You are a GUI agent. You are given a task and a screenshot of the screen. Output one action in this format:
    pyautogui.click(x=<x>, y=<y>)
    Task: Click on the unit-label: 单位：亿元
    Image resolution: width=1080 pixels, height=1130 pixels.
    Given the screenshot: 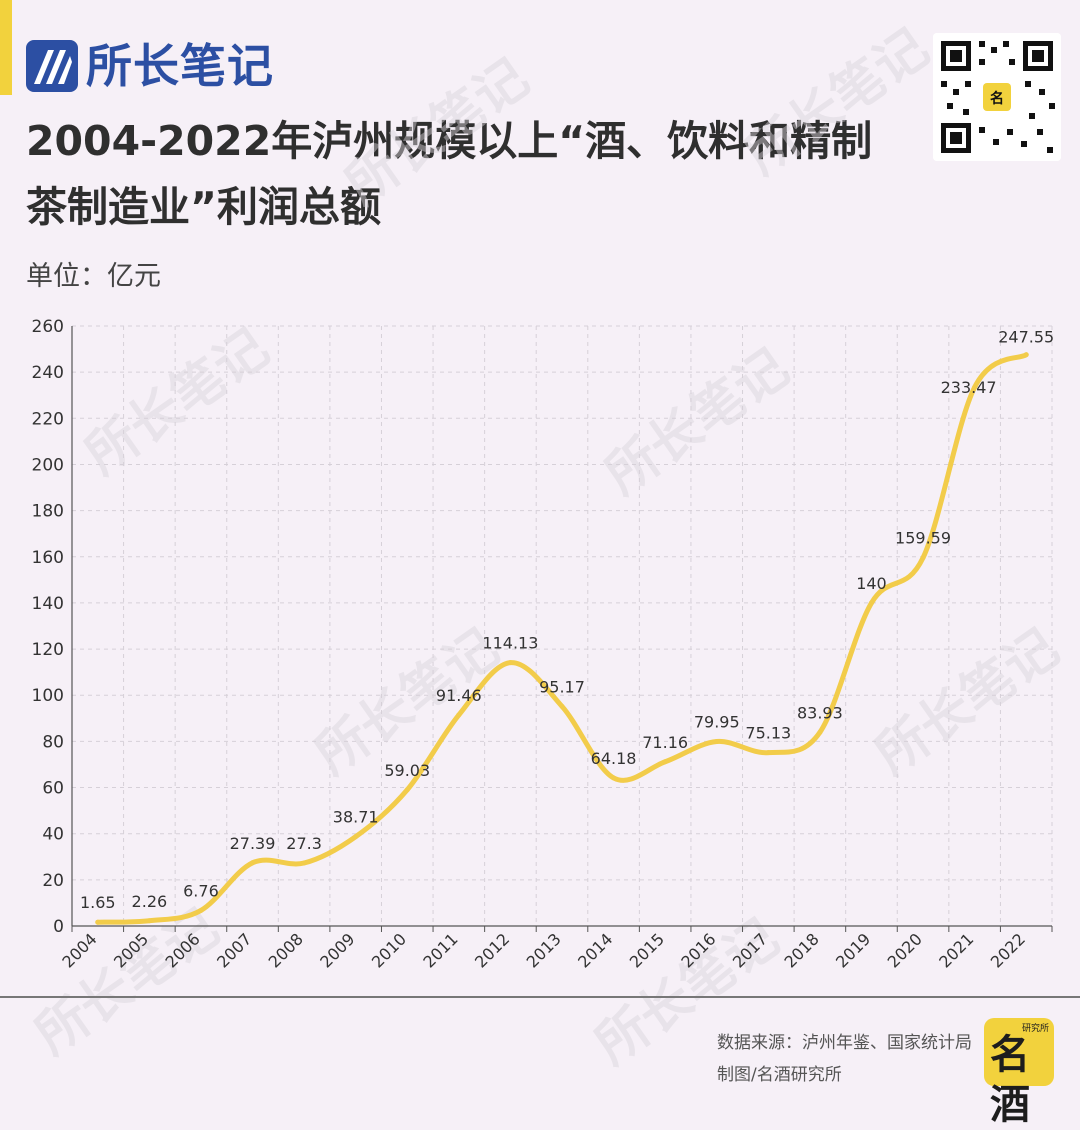 What is the action you would take?
    pyautogui.click(x=93, y=276)
    